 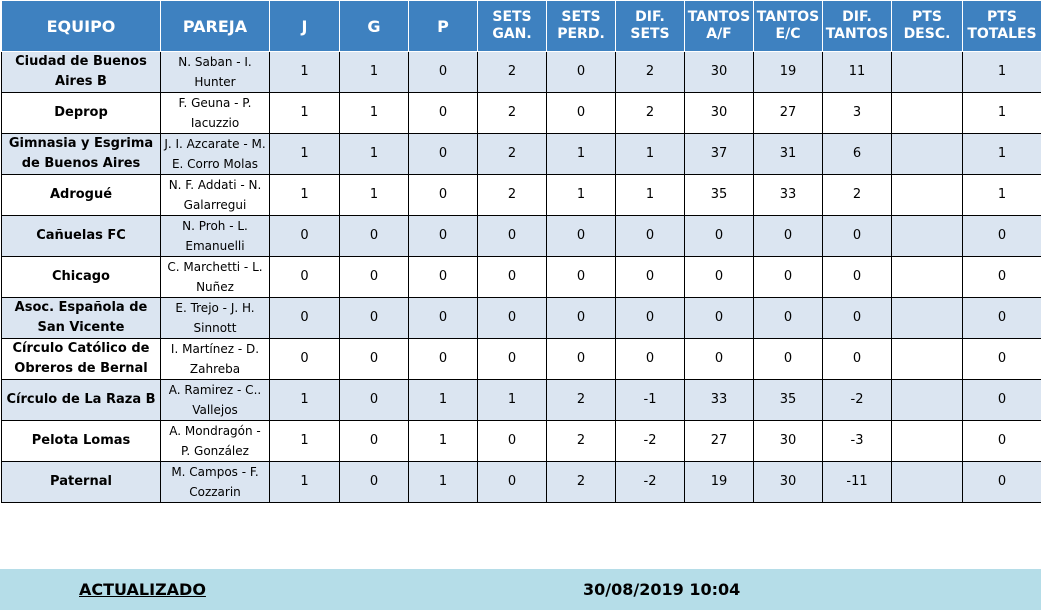 I want to click on points-for-cell: 30, so click(x=719, y=113).